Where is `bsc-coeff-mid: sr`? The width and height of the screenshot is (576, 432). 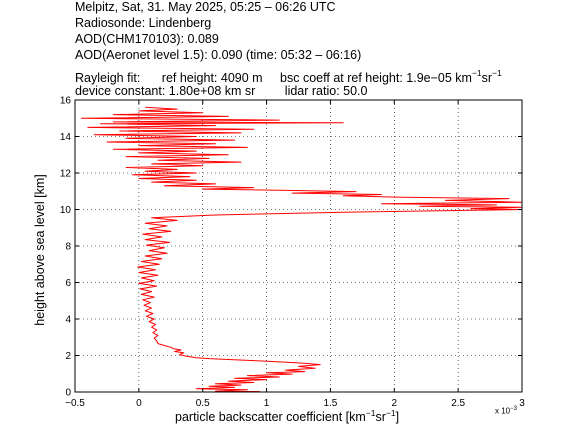
bsc-coeff-mid: sr is located at coordinates (487, 78).